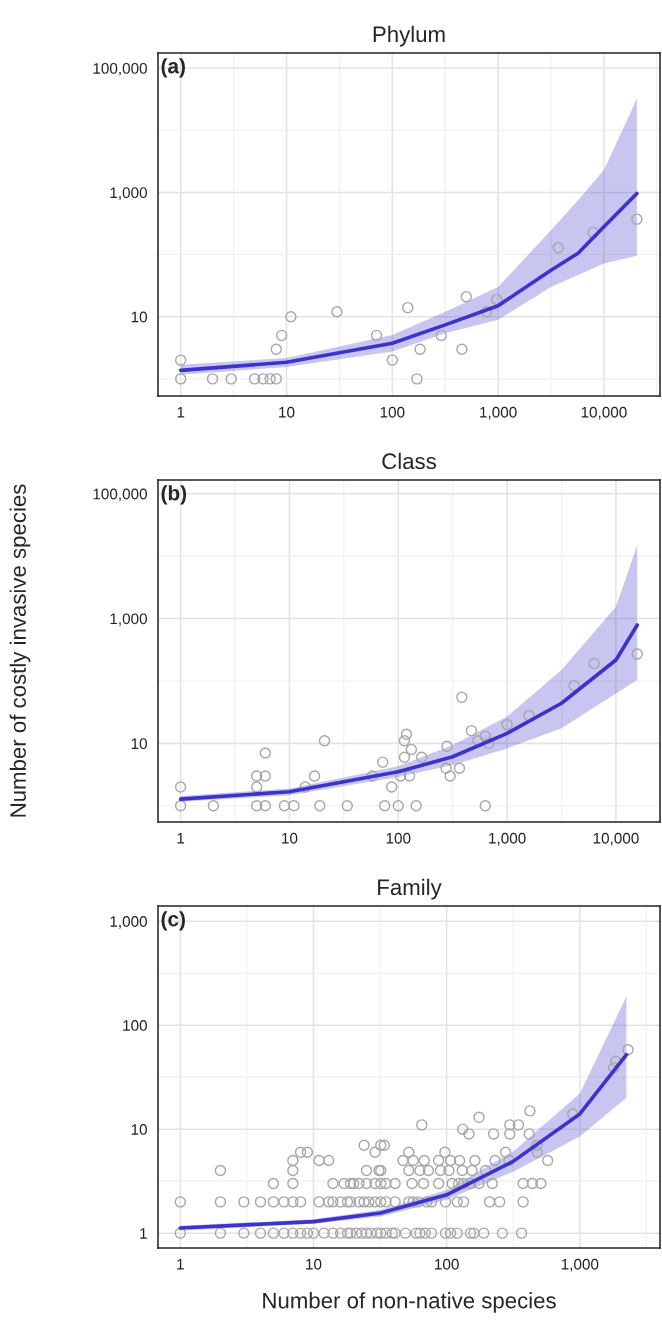  What do you see at coordinates (410, 889) in the screenshot?
I see `chart-title: Family` at bounding box center [410, 889].